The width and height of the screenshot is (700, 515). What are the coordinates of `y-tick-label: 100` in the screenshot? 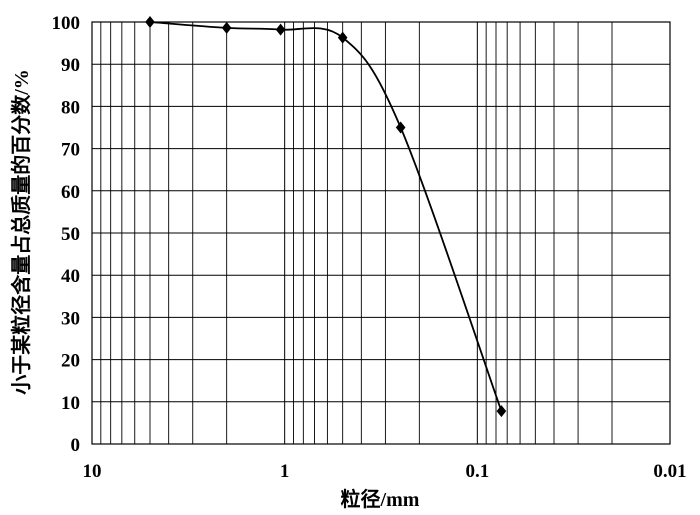 It's located at (66, 23).